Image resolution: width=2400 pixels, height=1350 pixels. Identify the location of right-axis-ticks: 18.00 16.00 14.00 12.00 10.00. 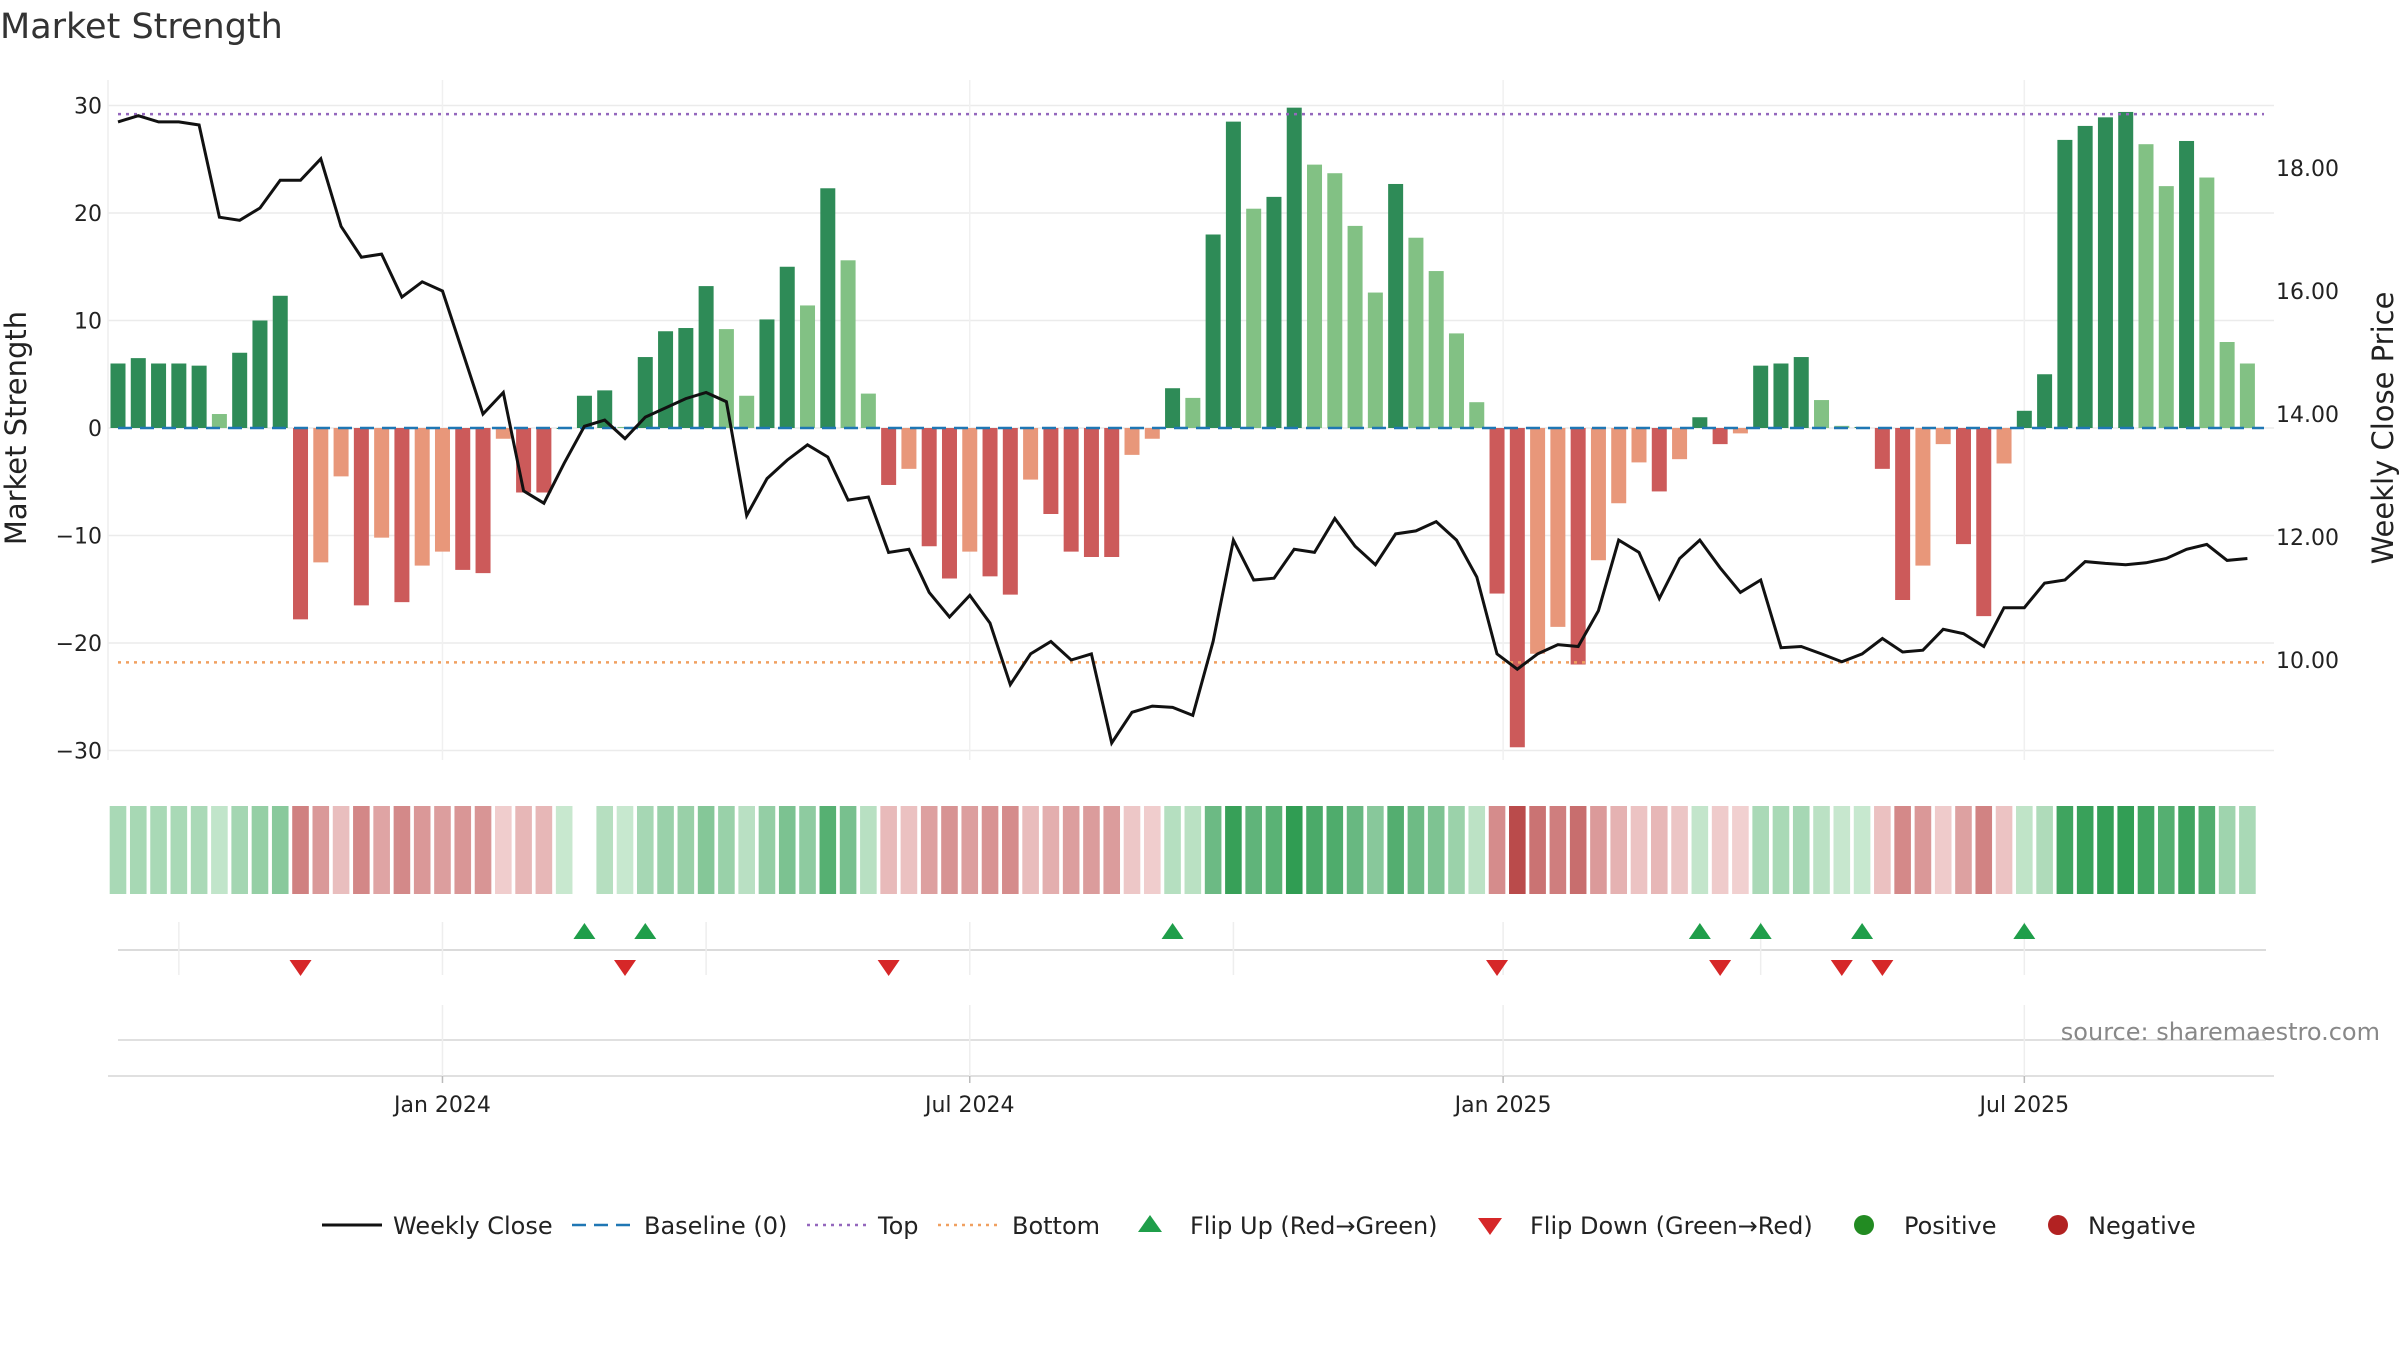
(2307, 415).